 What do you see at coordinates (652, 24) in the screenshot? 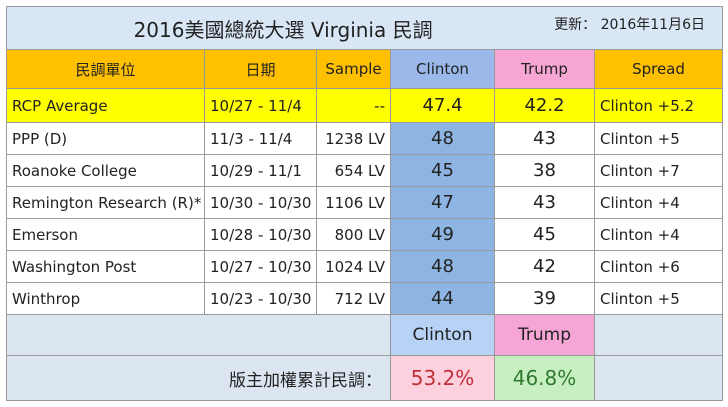
I see `update-date: 2016年11月6日` at bounding box center [652, 24].